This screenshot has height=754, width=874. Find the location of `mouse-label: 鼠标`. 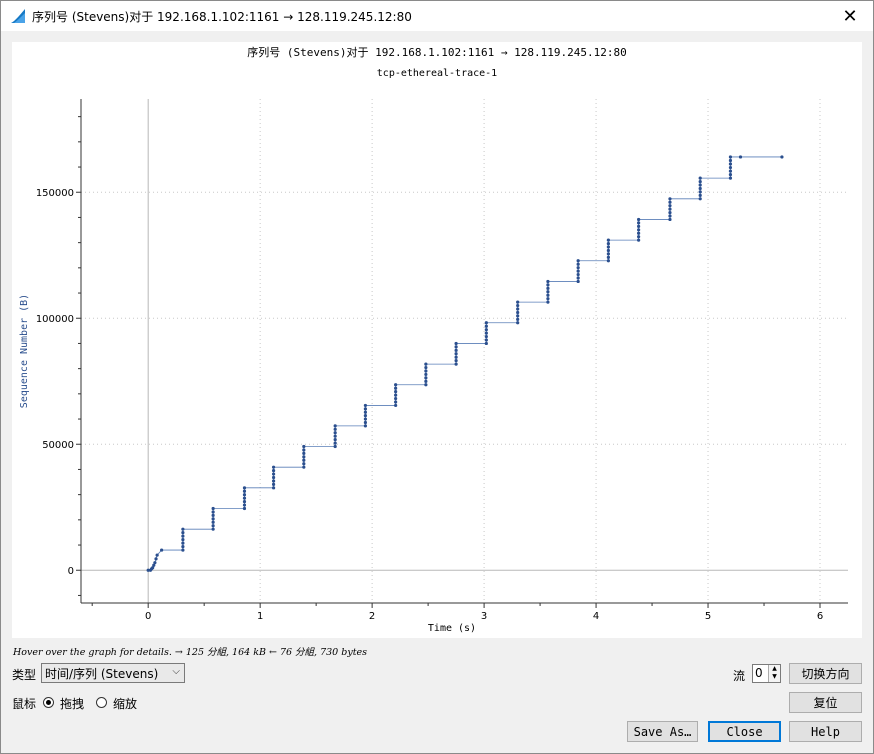

mouse-label: 鼠标 is located at coordinates (24, 704).